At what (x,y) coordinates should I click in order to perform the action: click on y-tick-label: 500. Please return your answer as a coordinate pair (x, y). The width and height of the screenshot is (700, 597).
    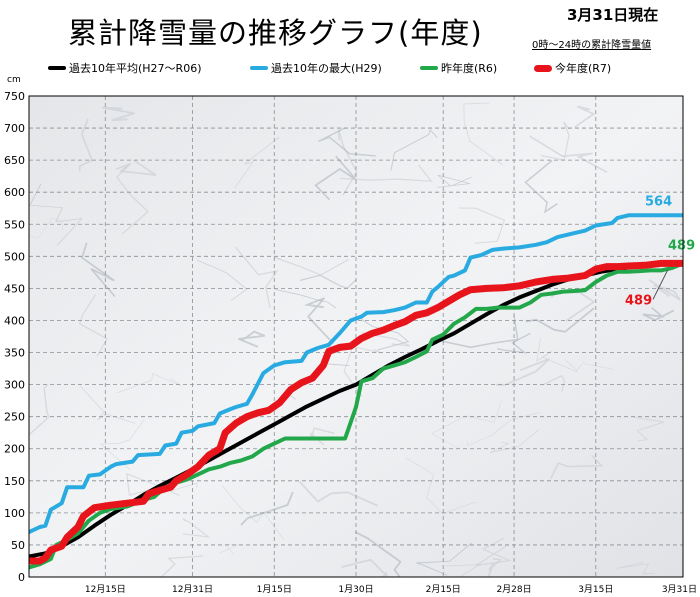
    Looking at the image, I should click on (14, 256).